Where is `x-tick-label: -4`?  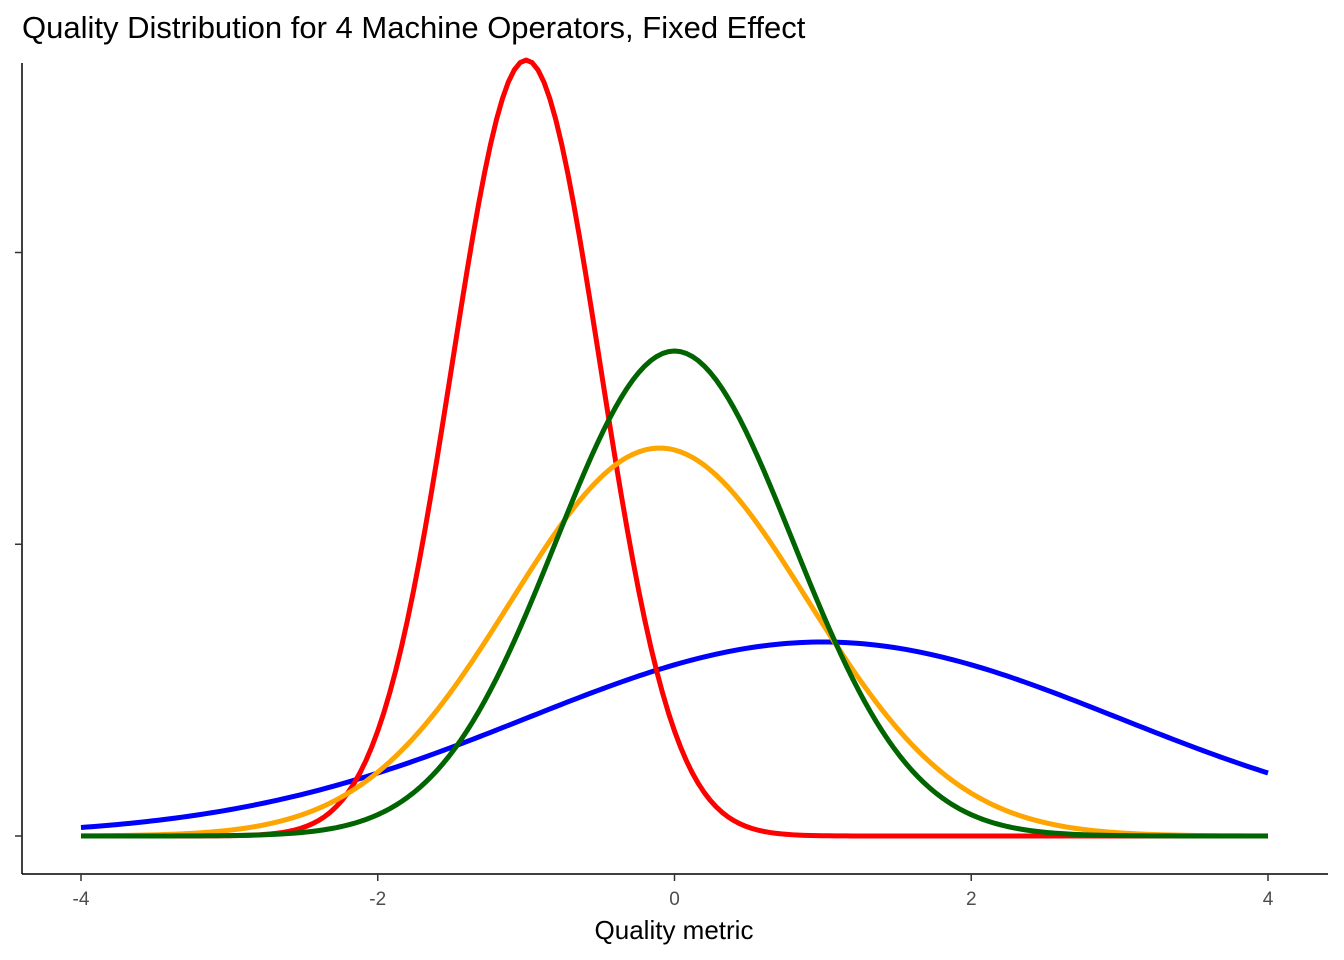
x-tick-label: -4 is located at coordinates (81, 899).